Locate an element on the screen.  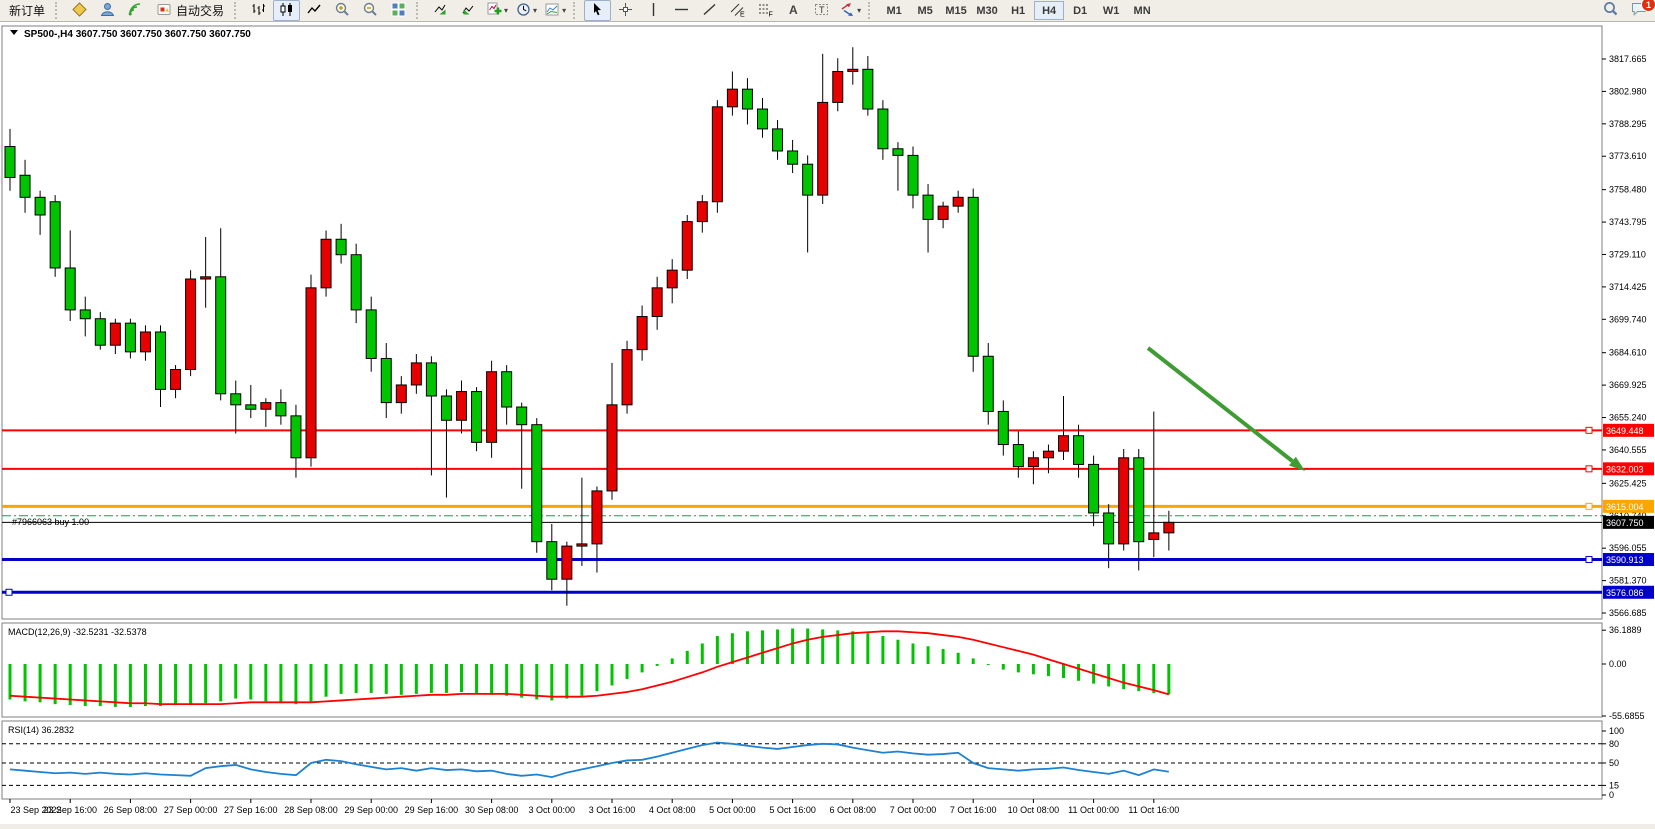
fibonacci-tool-button: F is located at coordinates (765, 10).